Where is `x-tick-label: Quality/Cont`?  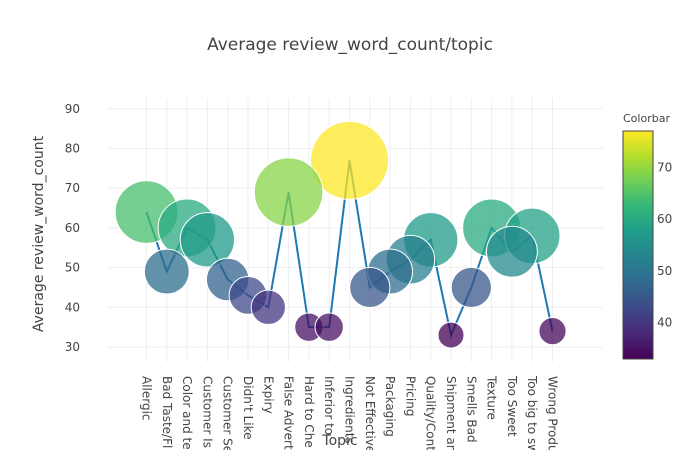 x-tick-label: Quality/Cont is located at coordinates (431, 413).